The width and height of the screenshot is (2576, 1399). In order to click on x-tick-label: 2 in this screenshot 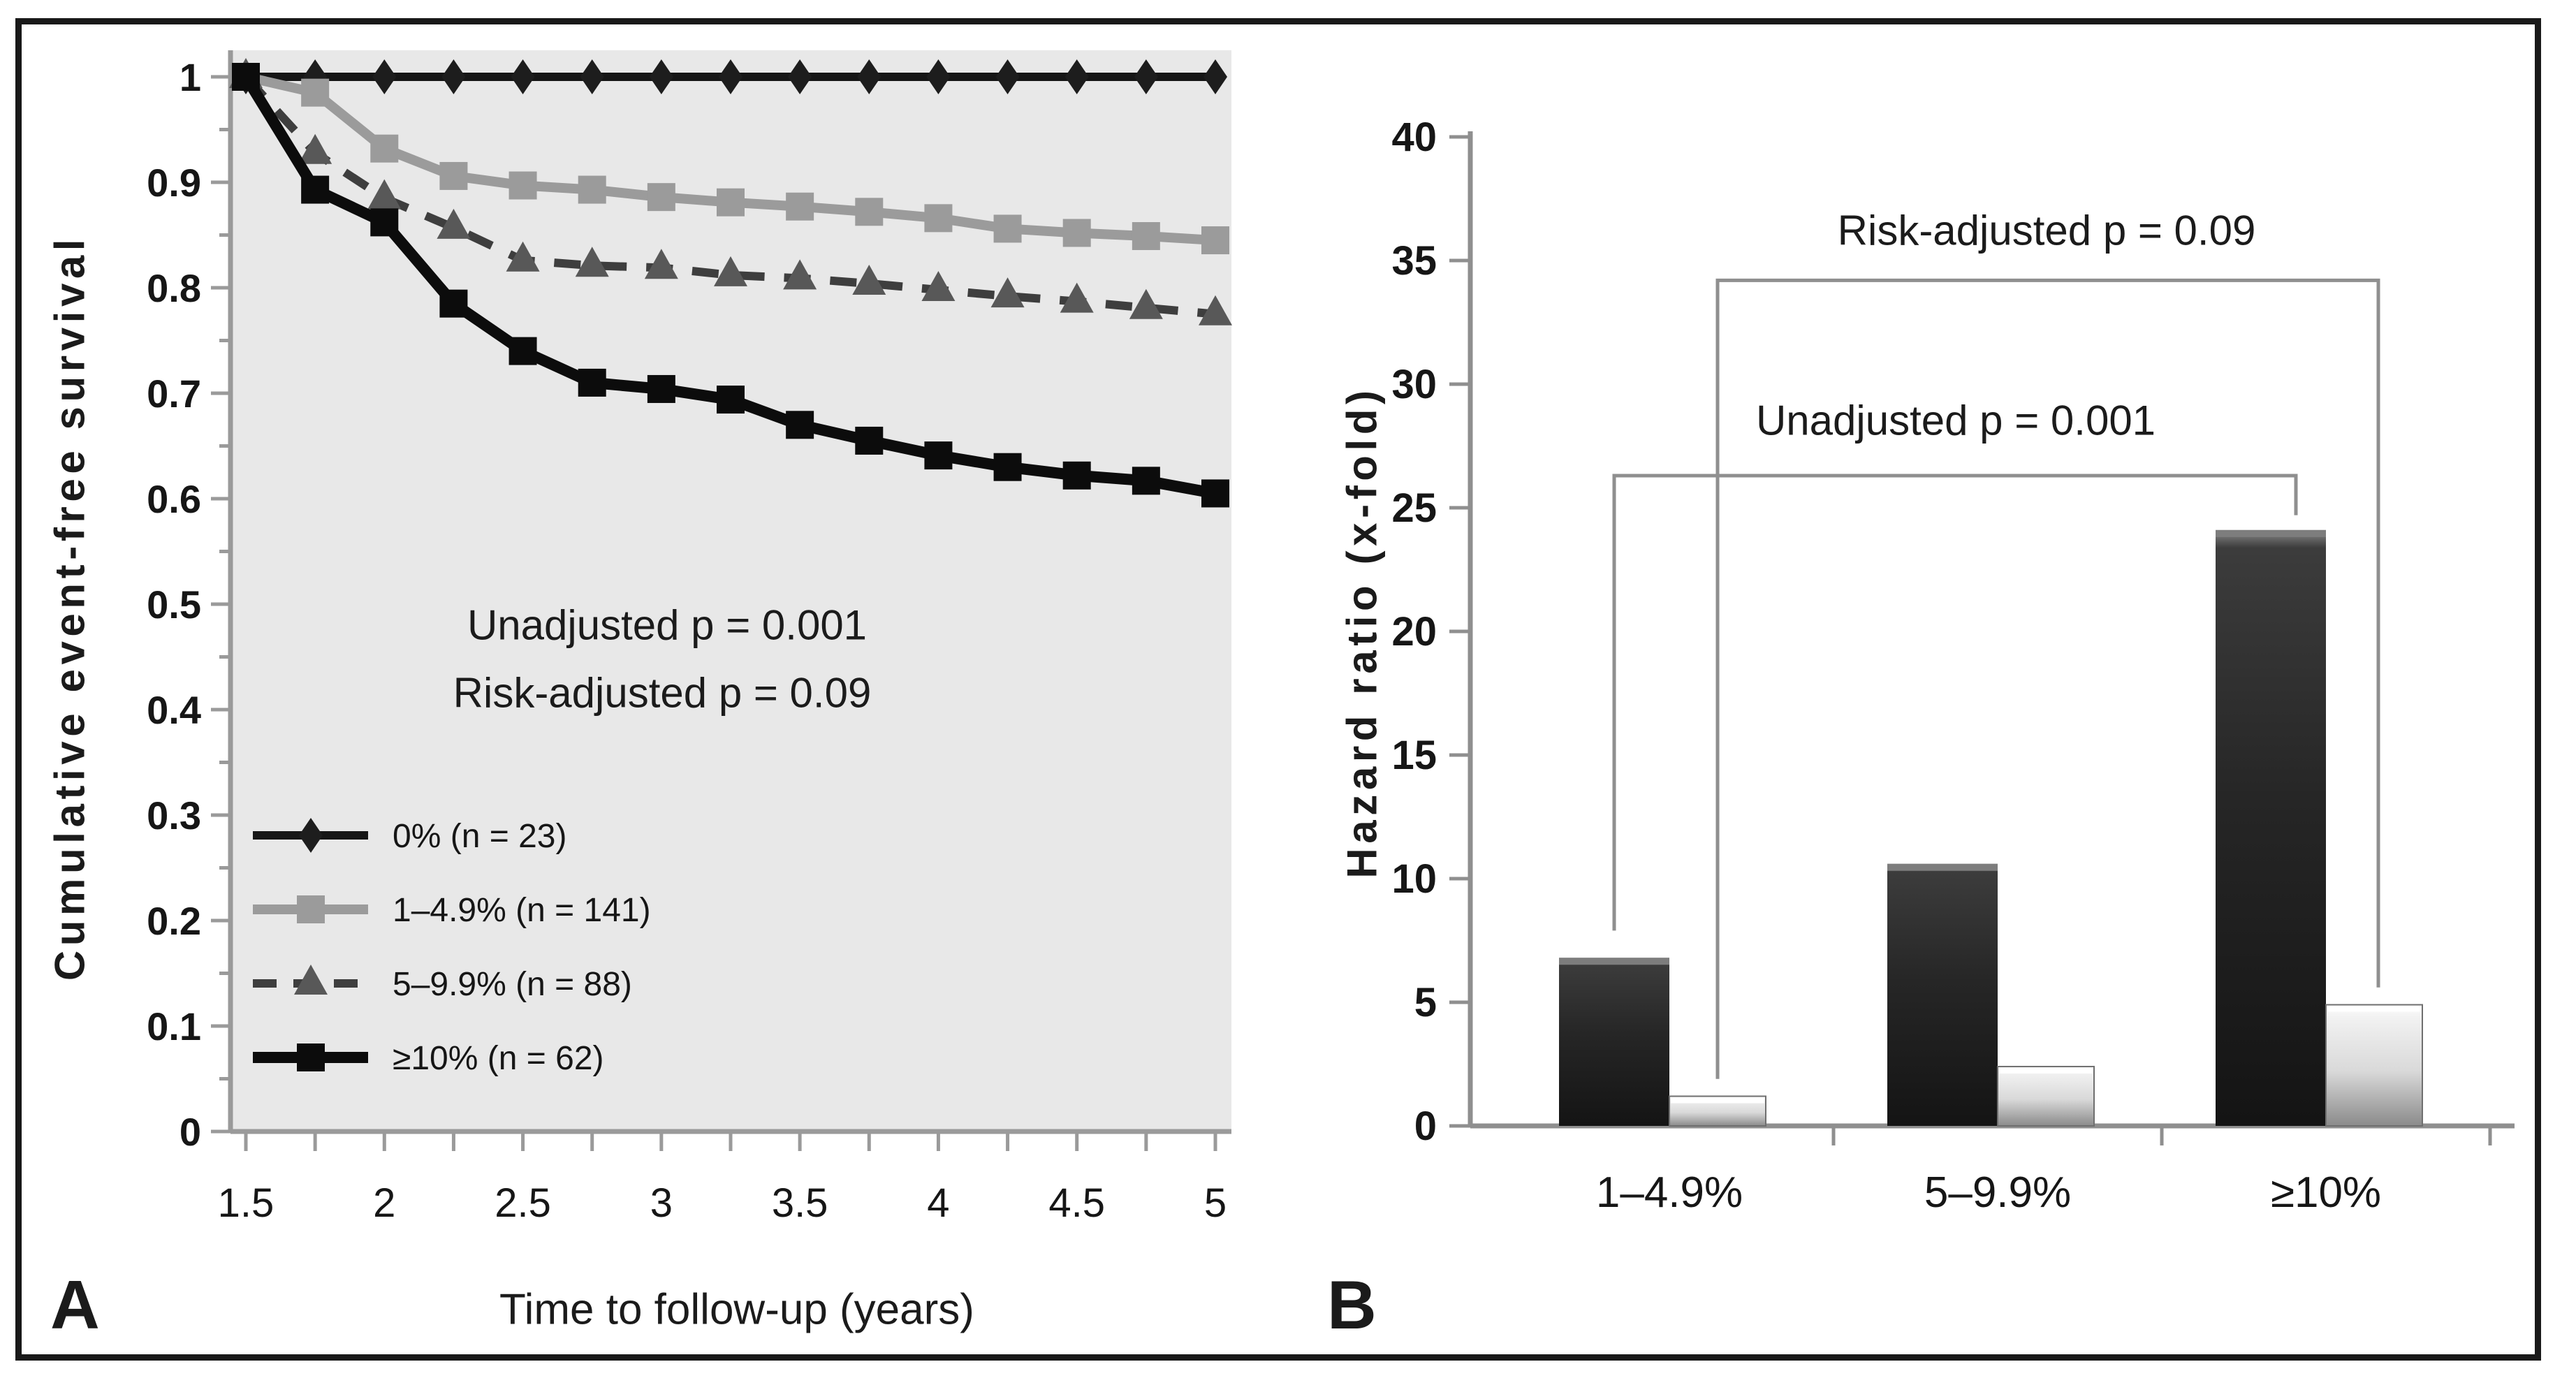, I will do `click(384, 1203)`.